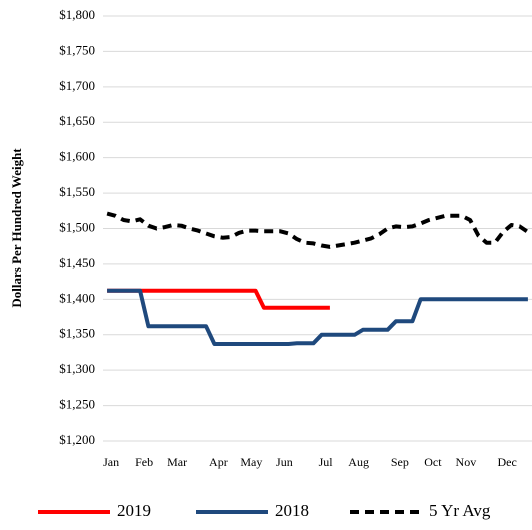  Describe the element at coordinates (251, 462) in the screenshot. I see `x-tick-label: May` at that location.